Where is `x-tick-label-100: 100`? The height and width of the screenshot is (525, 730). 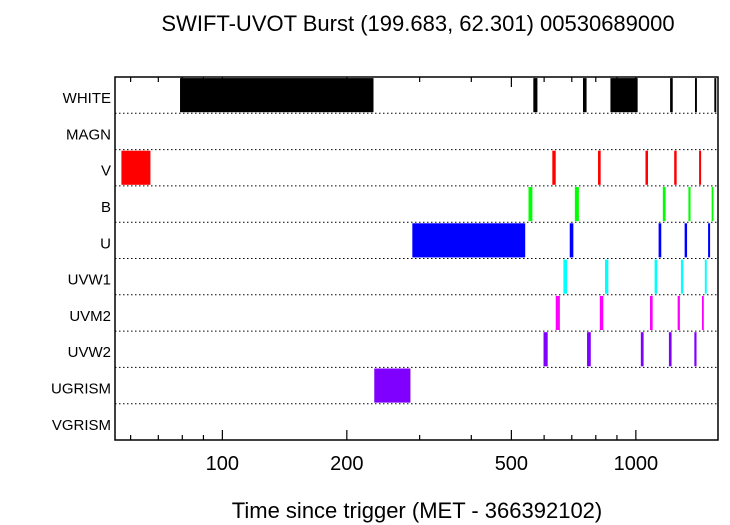
x-tick-label-100: 100 is located at coordinates (222, 464).